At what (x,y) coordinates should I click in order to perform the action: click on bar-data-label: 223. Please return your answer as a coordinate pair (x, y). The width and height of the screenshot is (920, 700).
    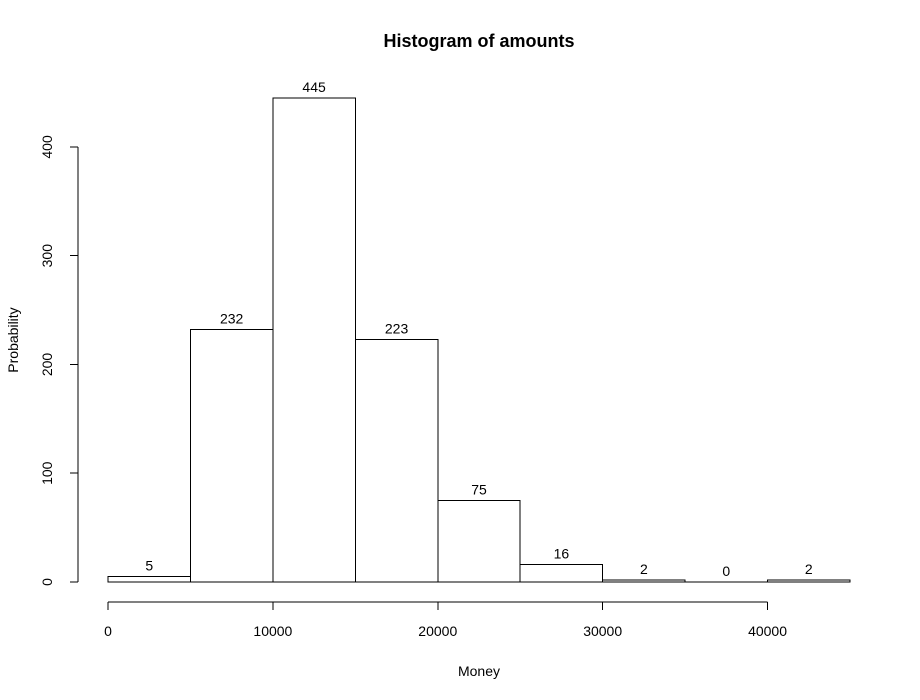
    Looking at the image, I should click on (397, 328).